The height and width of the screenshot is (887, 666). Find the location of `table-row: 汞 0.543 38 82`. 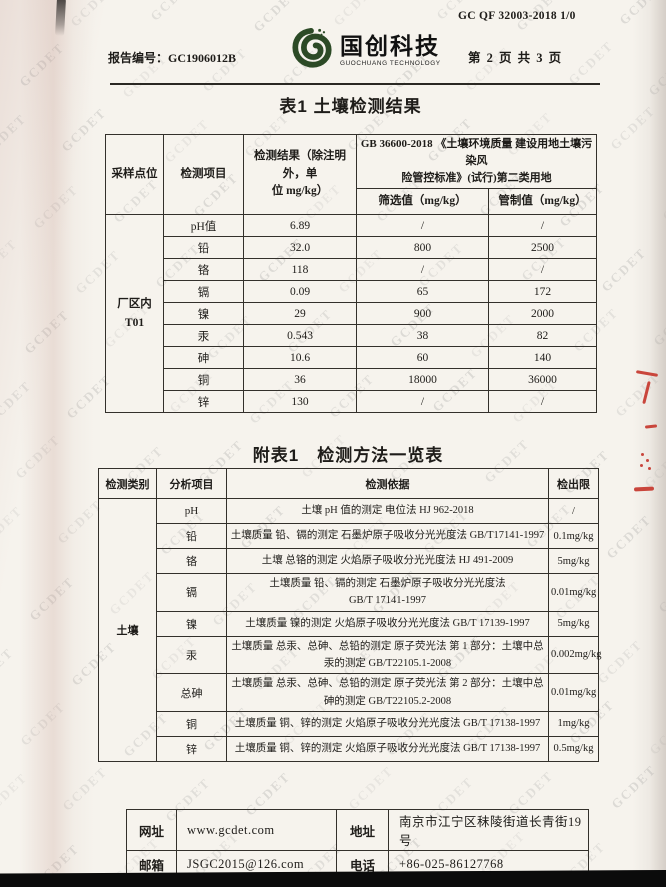

table-row: 汞 0.543 38 82 is located at coordinates (351, 336).